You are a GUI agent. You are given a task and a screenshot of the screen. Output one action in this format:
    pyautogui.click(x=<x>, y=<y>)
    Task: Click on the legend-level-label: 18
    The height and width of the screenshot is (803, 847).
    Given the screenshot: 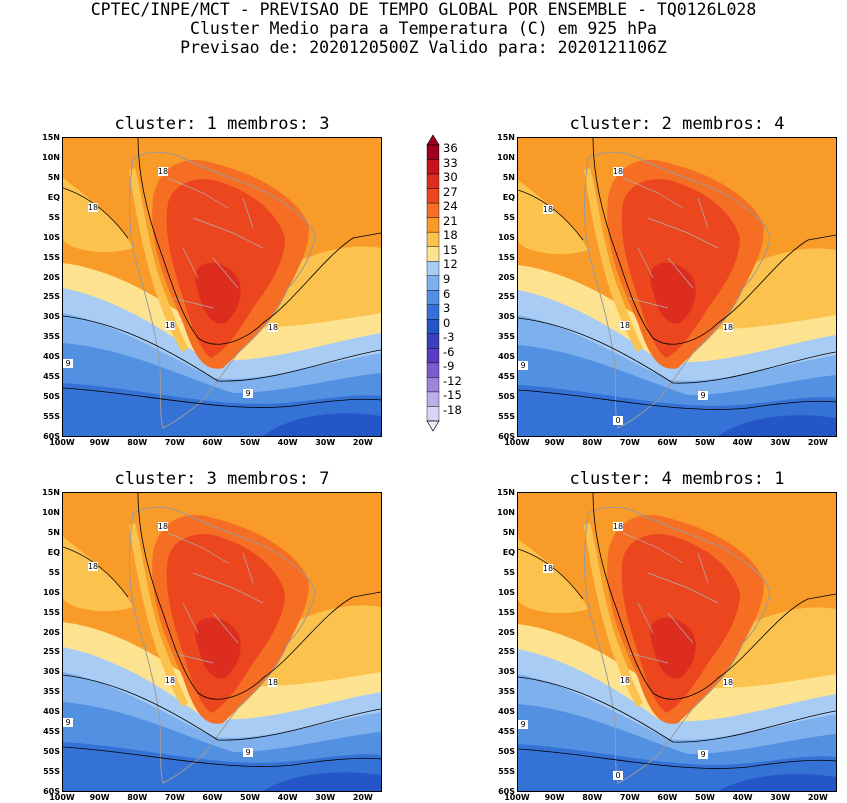 What is the action you would take?
    pyautogui.click(x=450, y=235)
    